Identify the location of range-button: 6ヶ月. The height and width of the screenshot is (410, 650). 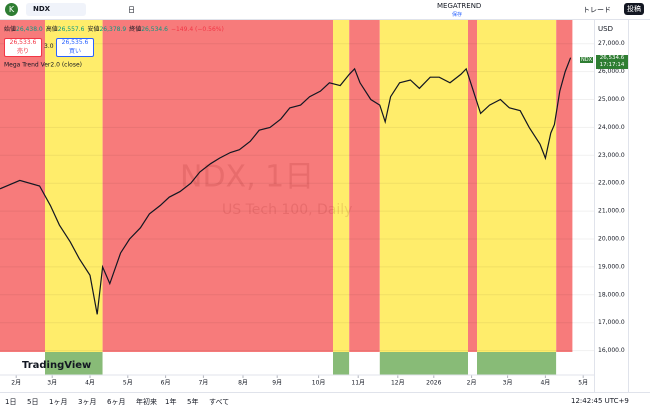
(116, 402).